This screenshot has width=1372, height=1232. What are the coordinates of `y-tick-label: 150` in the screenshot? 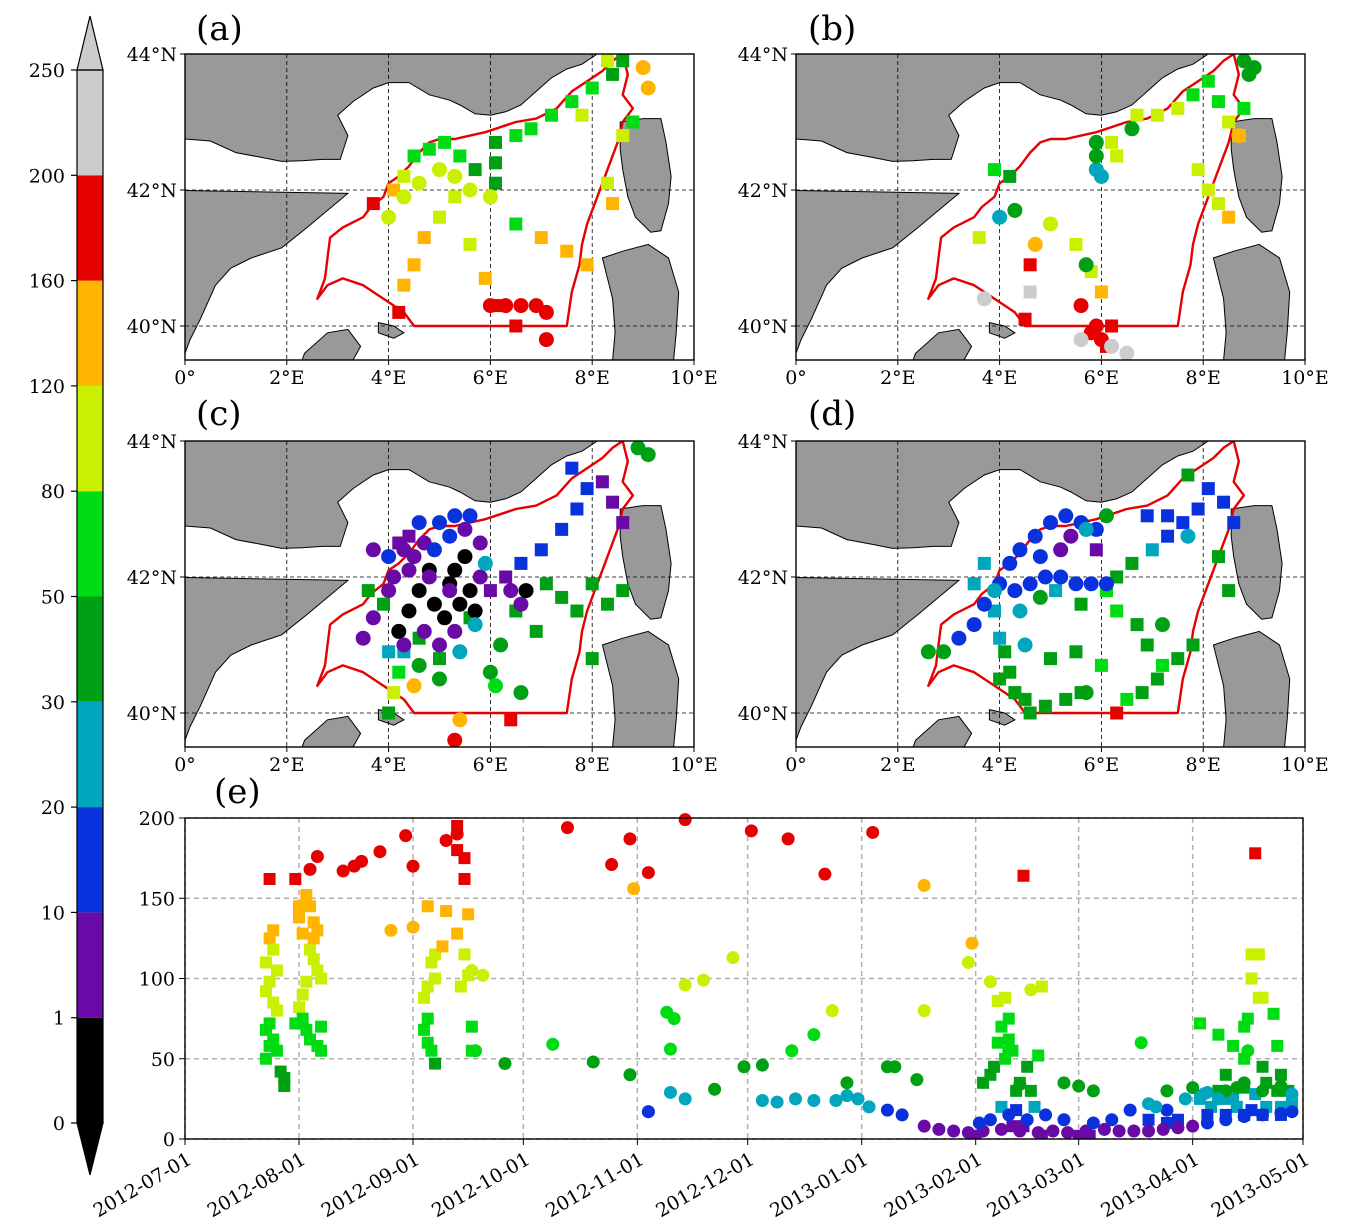 It's located at (157, 899).